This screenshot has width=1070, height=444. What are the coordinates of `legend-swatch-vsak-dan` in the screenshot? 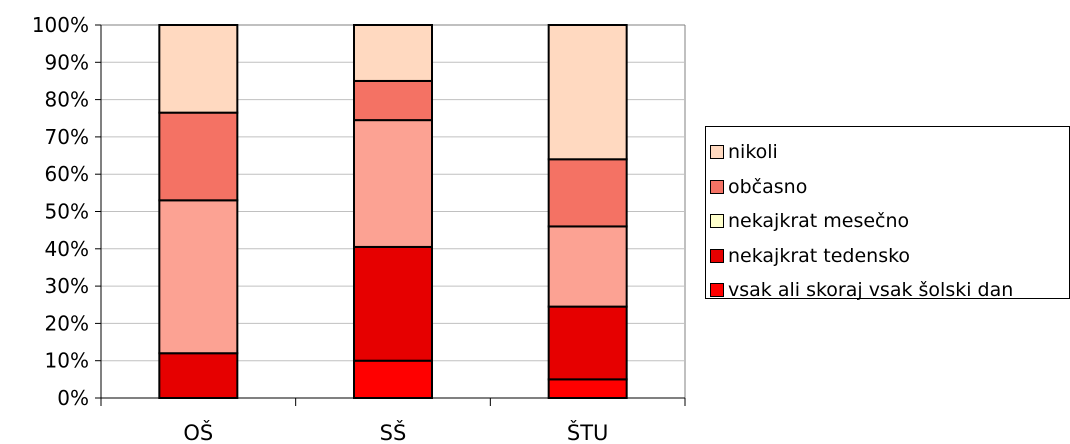 It's located at (717, 290).